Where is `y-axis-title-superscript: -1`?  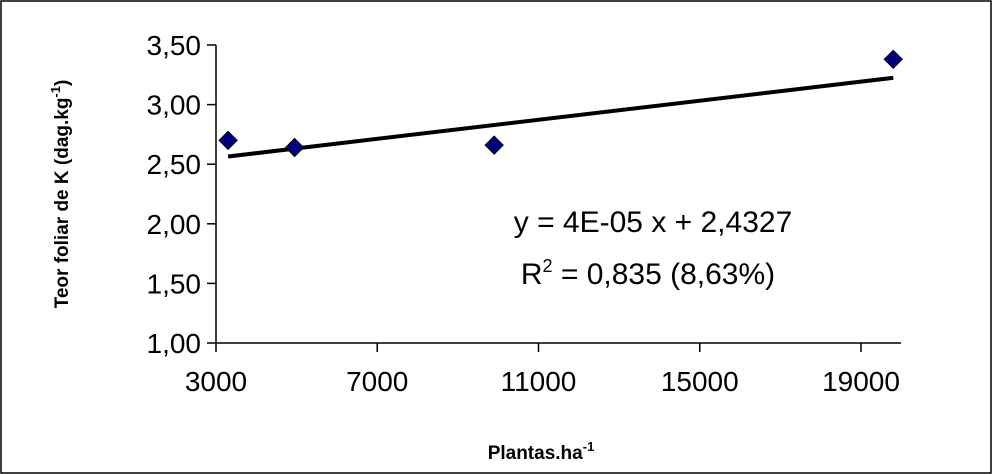
y-axis-title-superscript: -1 is located at coordinates (55, 92).